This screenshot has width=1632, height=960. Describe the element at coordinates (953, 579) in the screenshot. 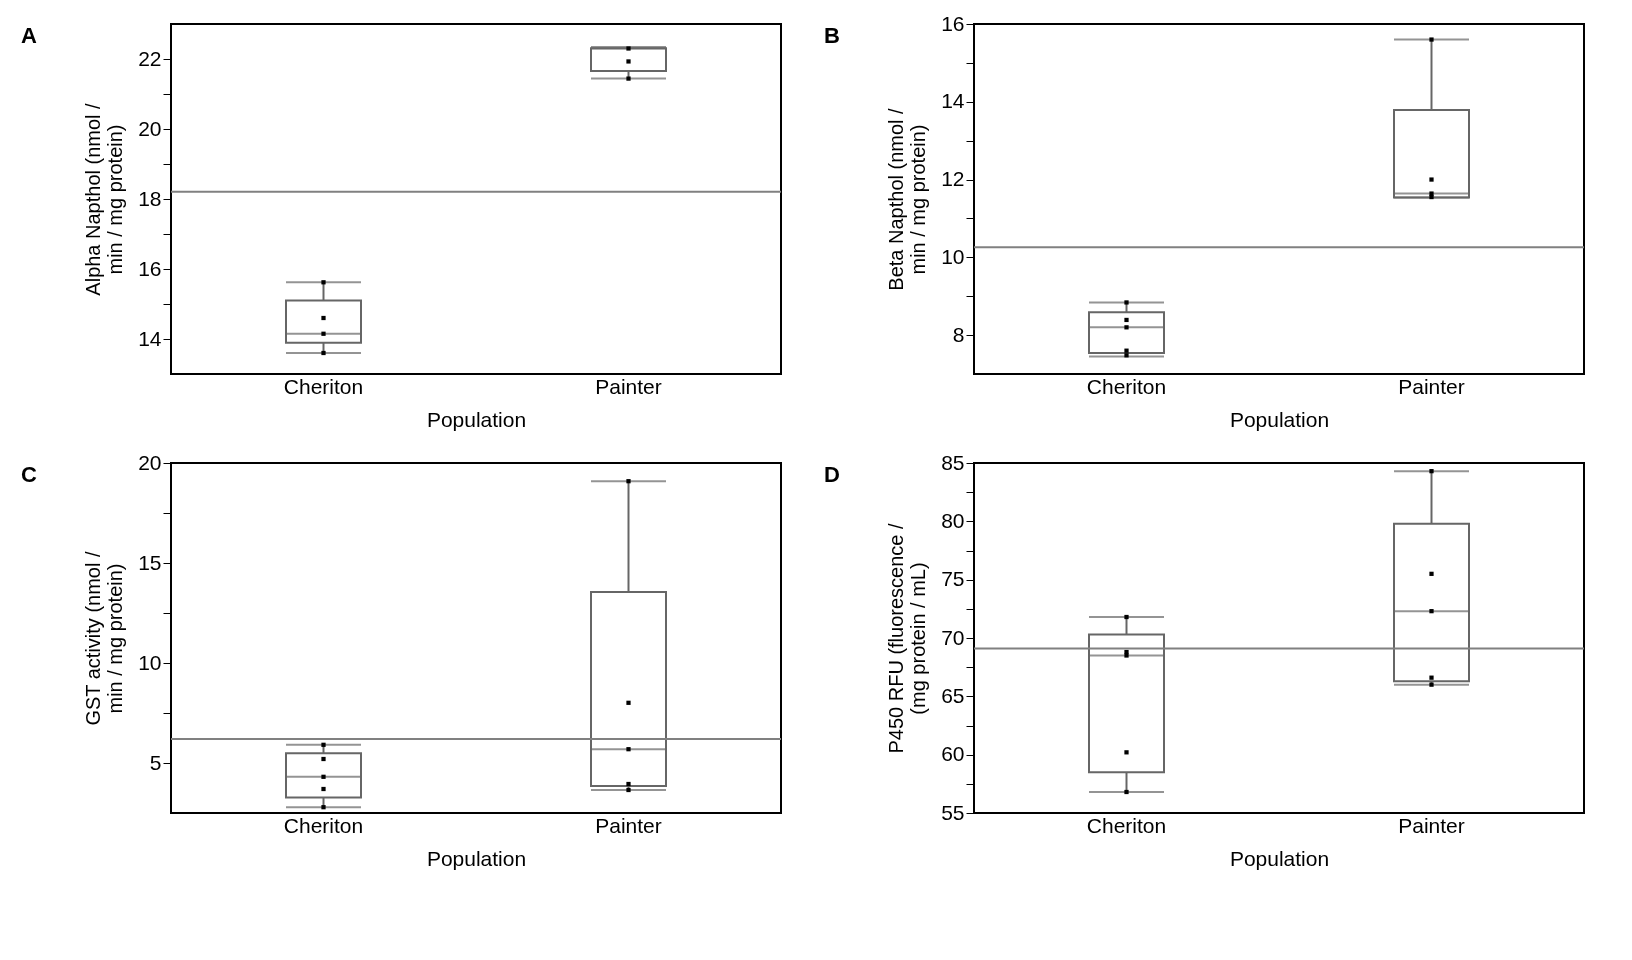

I see `y-tick-label: 75` at that location.